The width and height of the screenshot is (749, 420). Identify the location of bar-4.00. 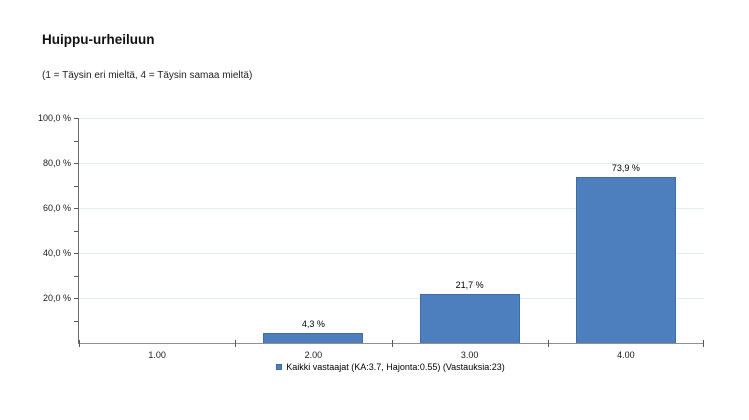
(626, 260).